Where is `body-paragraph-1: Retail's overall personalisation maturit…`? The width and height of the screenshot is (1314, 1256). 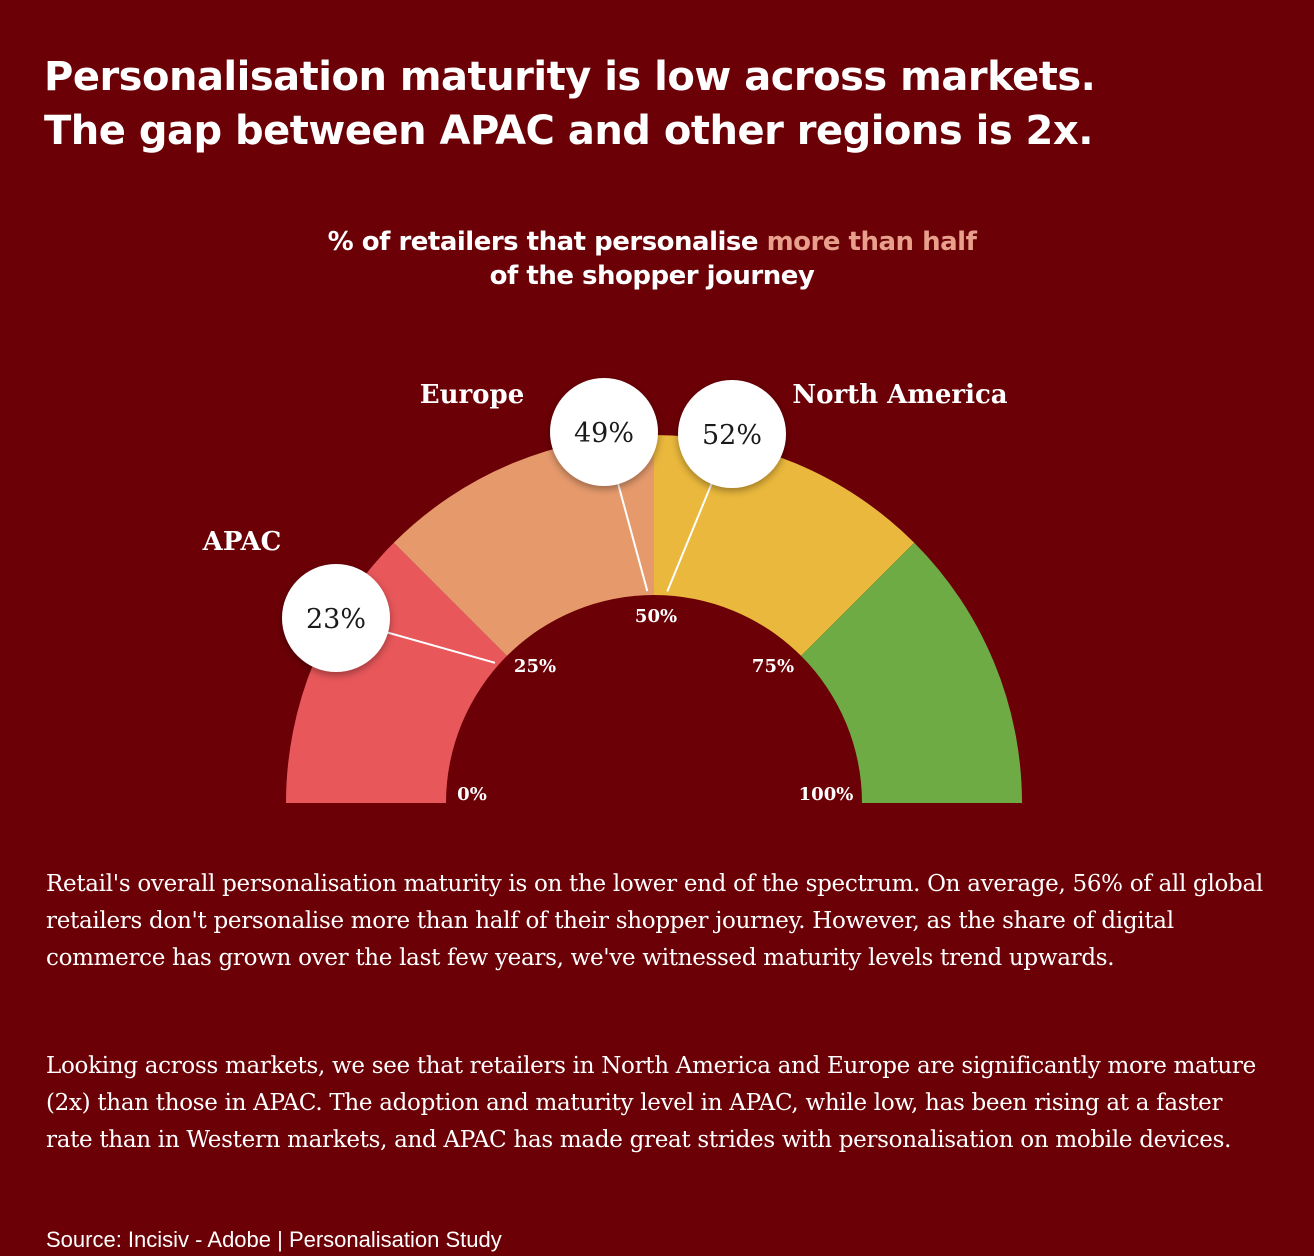
body-paragraph-1: Retail's overall personalisation maturit… is located at coordinates (654, 921).